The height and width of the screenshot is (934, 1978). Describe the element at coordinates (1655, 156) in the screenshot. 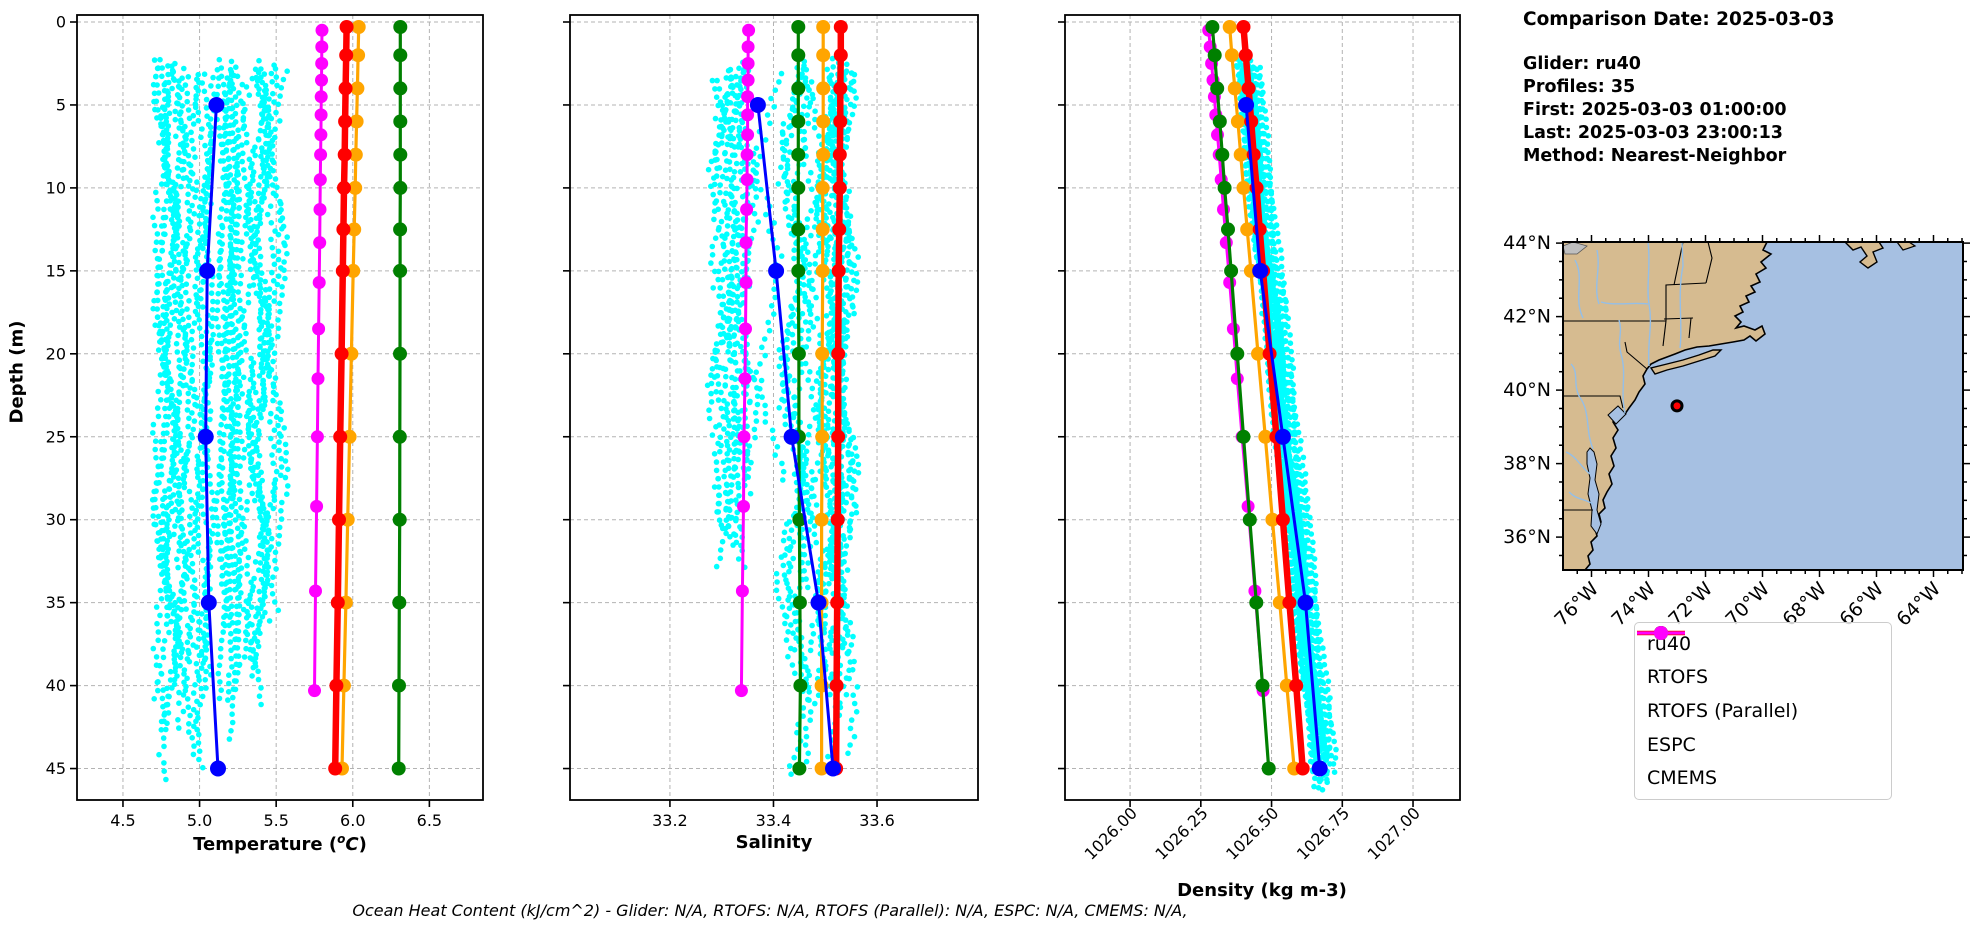

I see `method: Method: Nearest-Neighbor` at that location.